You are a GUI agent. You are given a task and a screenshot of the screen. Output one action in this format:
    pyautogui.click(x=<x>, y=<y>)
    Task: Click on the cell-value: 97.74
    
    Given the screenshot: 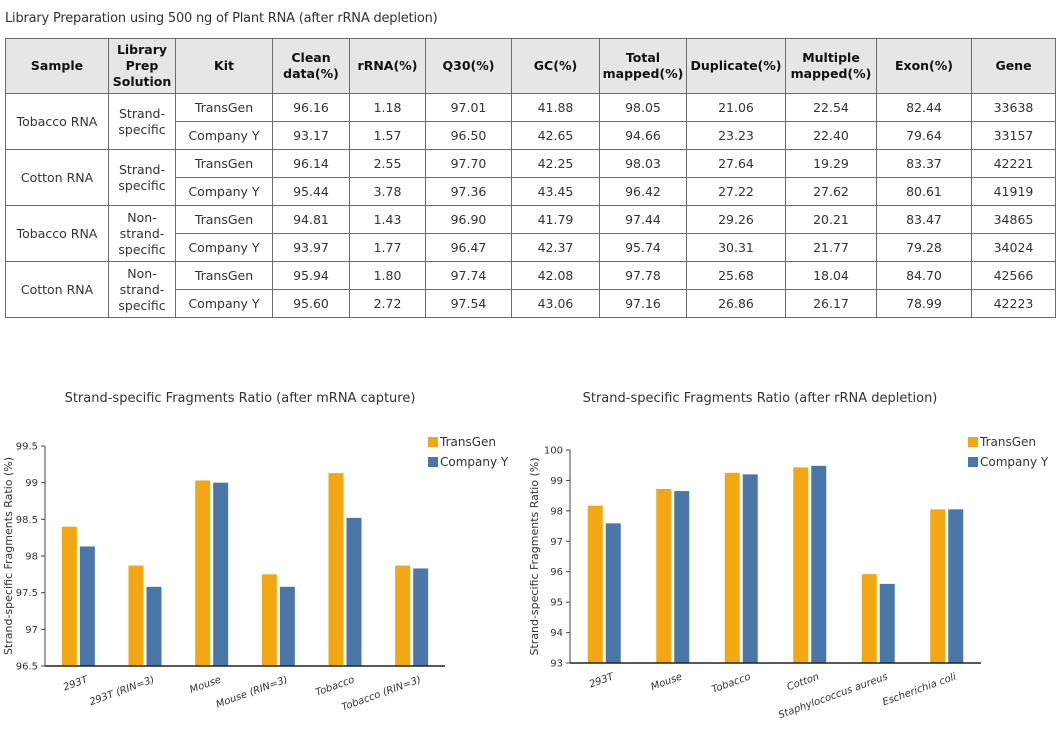 What is the action you would take?
    pyautogui.click(x=468, y=275)
    